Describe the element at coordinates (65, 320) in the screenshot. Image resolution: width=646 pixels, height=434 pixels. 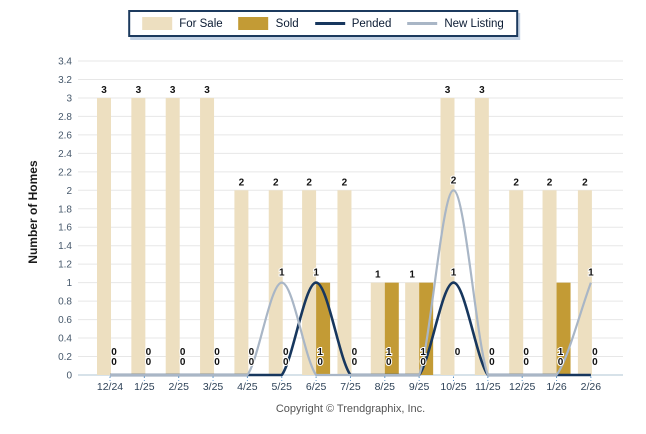
I see `y-tick-label: 0.6` at that location.